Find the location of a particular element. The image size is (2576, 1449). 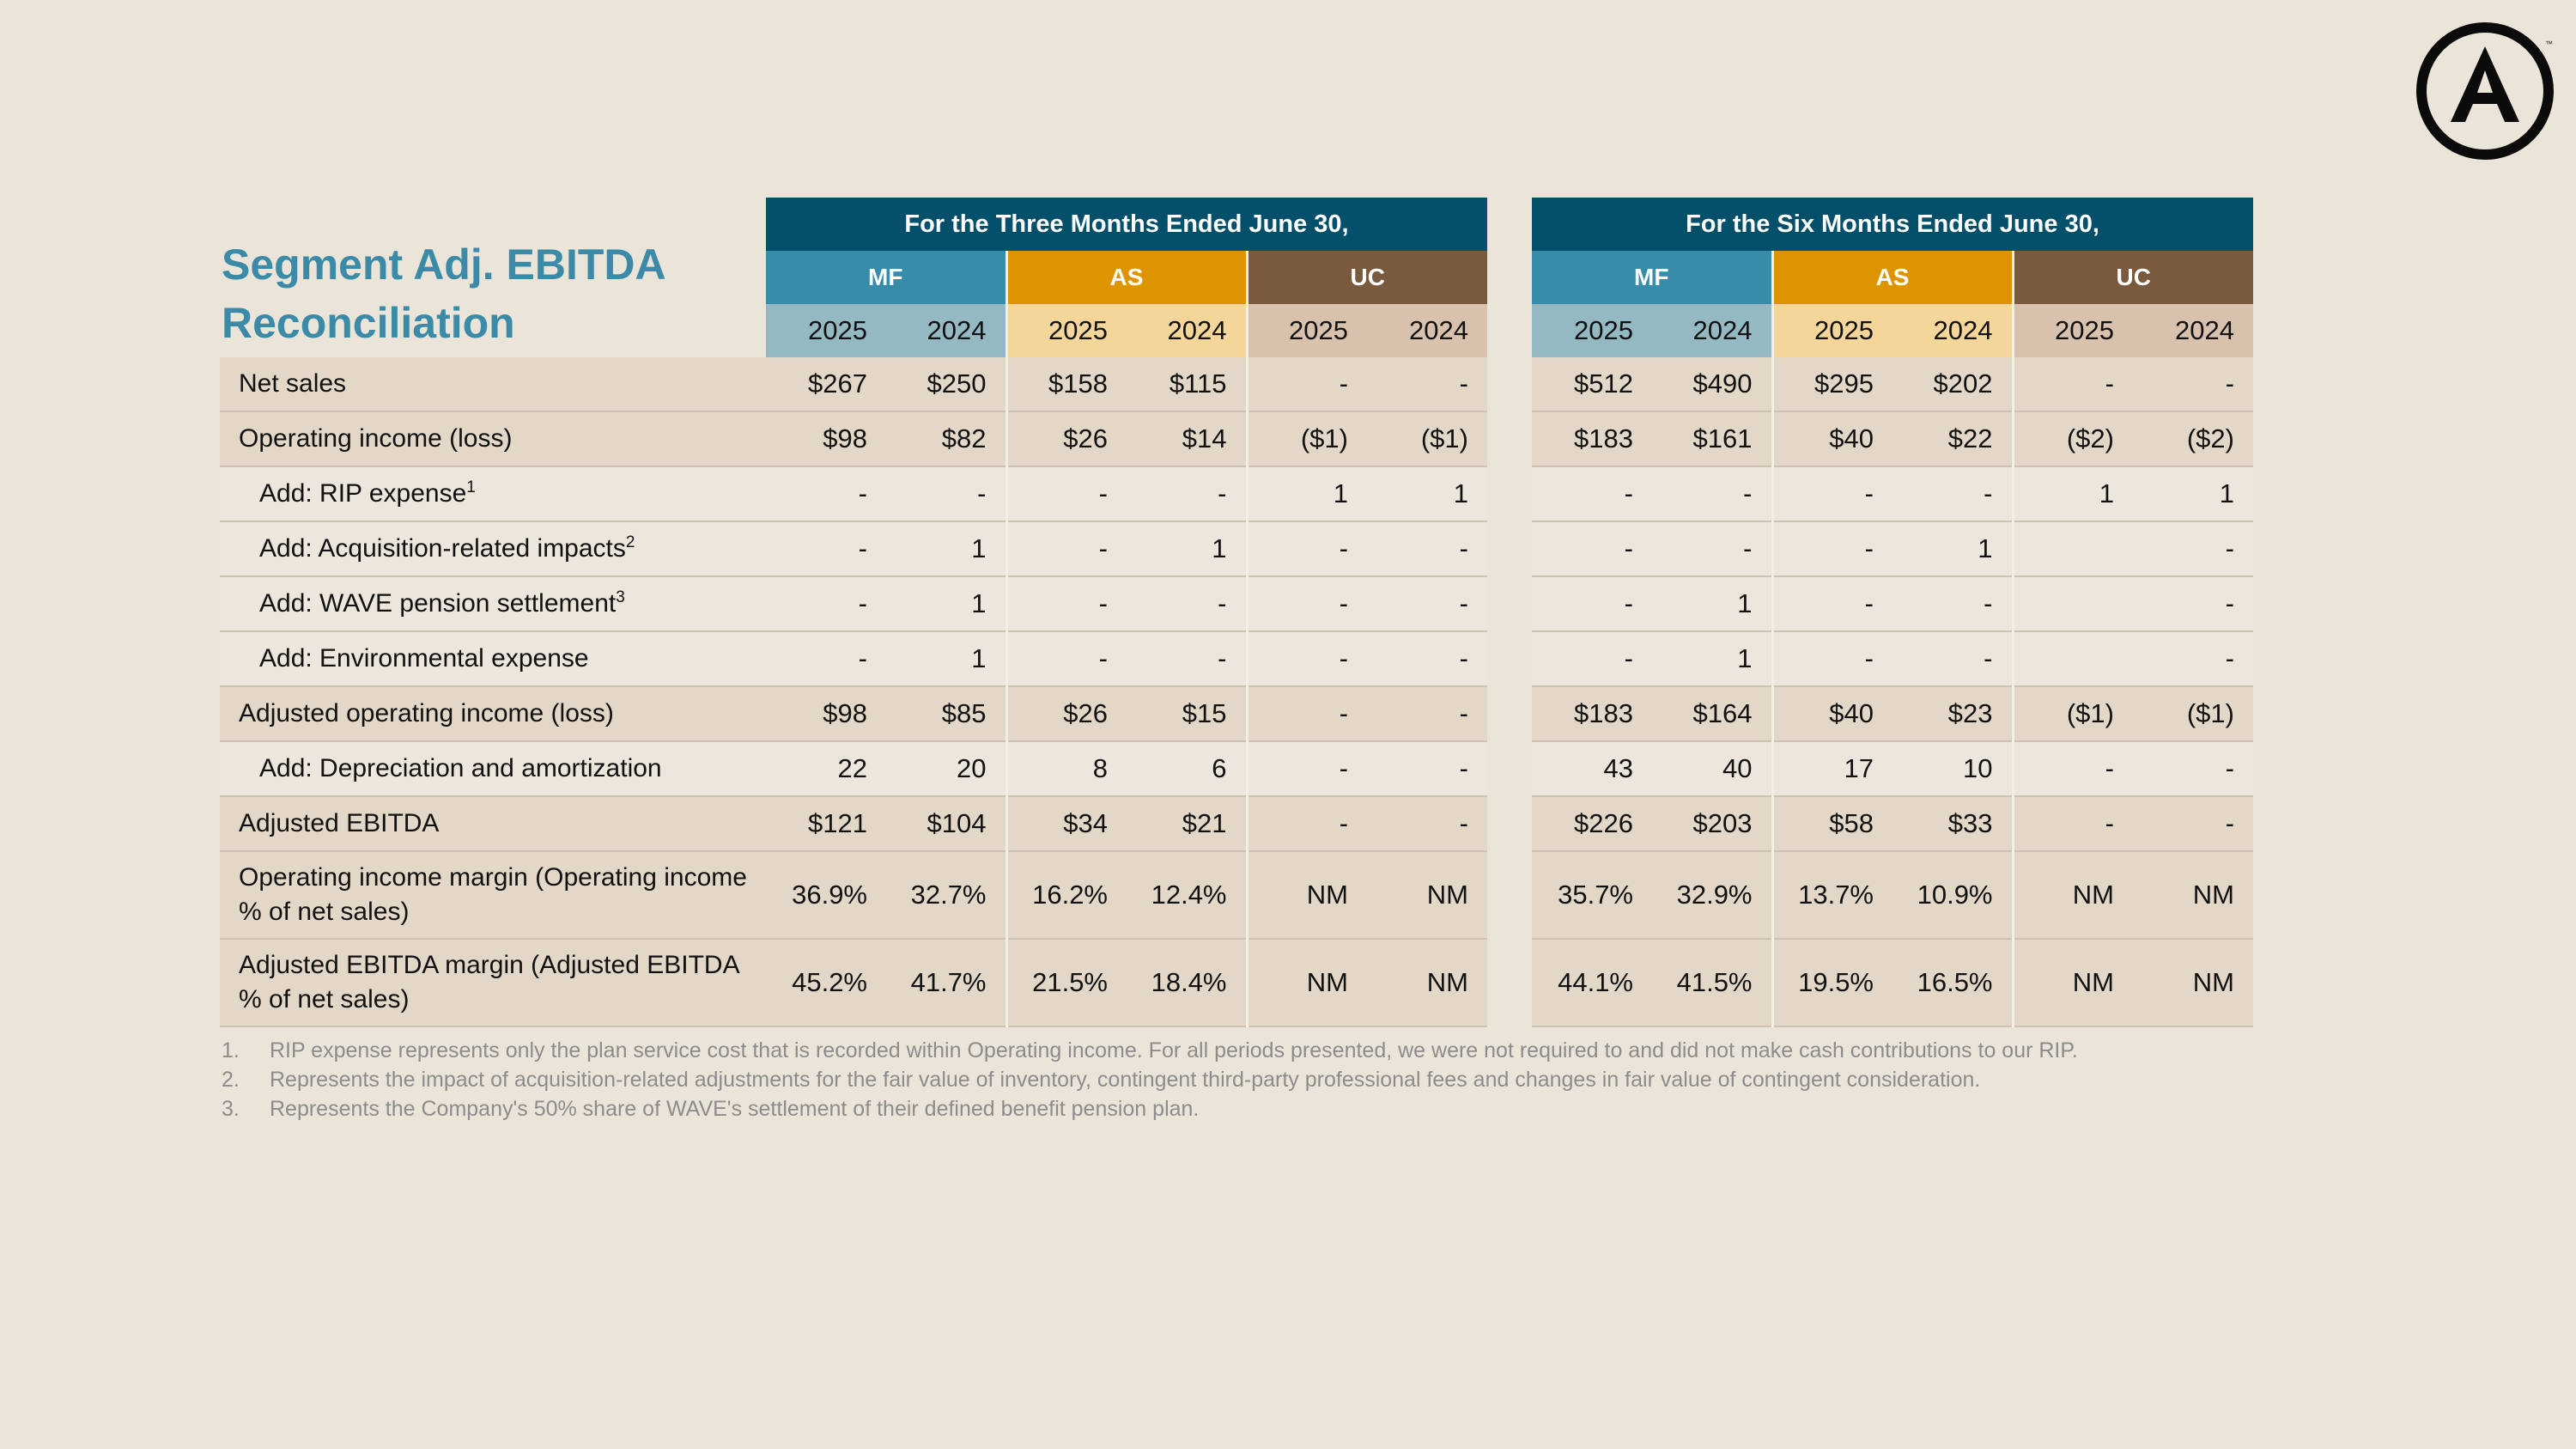

value-cell: $161 is located at coordinates (1712, 439).